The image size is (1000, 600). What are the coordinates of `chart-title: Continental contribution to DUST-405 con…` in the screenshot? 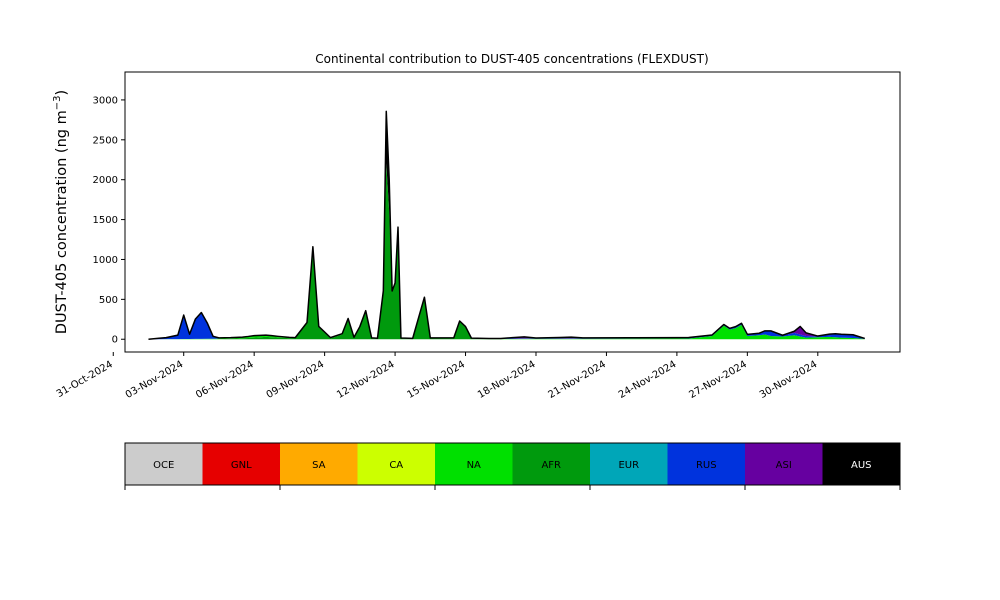 It's located at (511, 59).